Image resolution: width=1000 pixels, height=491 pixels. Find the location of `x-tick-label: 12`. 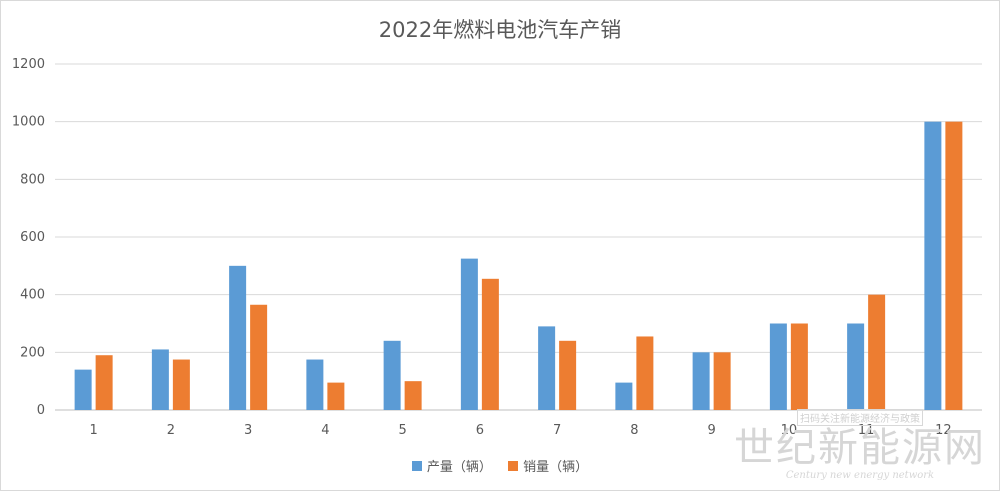

x-tick-label: 12 is located at coordinates (943, 430).